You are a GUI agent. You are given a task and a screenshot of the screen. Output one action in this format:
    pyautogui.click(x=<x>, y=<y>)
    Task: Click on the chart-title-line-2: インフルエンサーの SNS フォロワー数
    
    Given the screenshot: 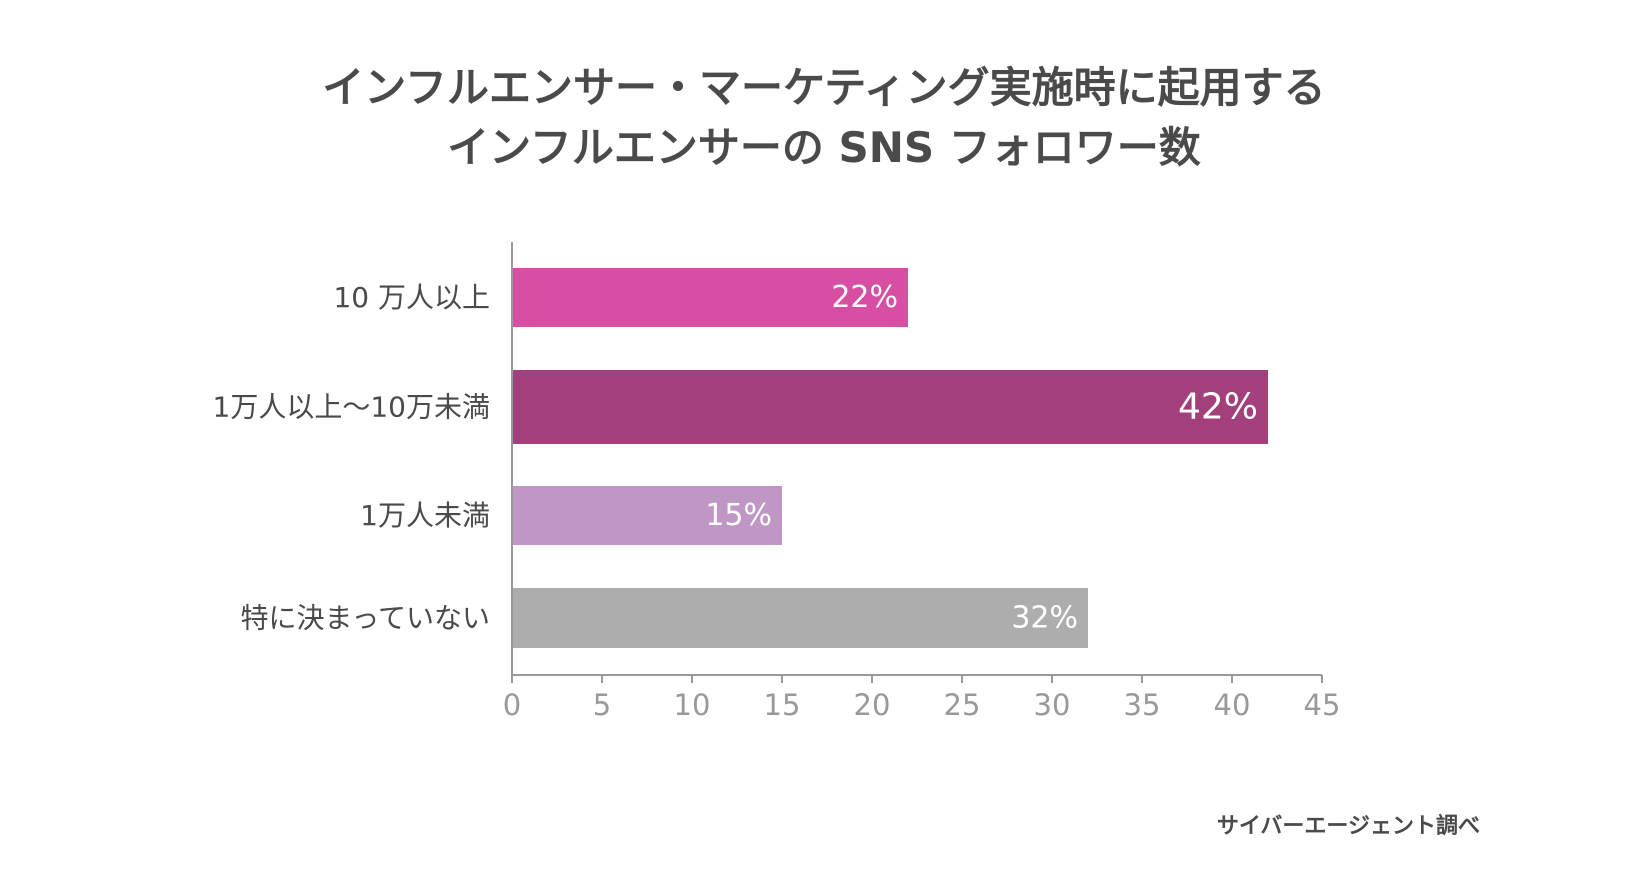 What is the action you would take?
    pyautogui.click(x=824, y=147)
    